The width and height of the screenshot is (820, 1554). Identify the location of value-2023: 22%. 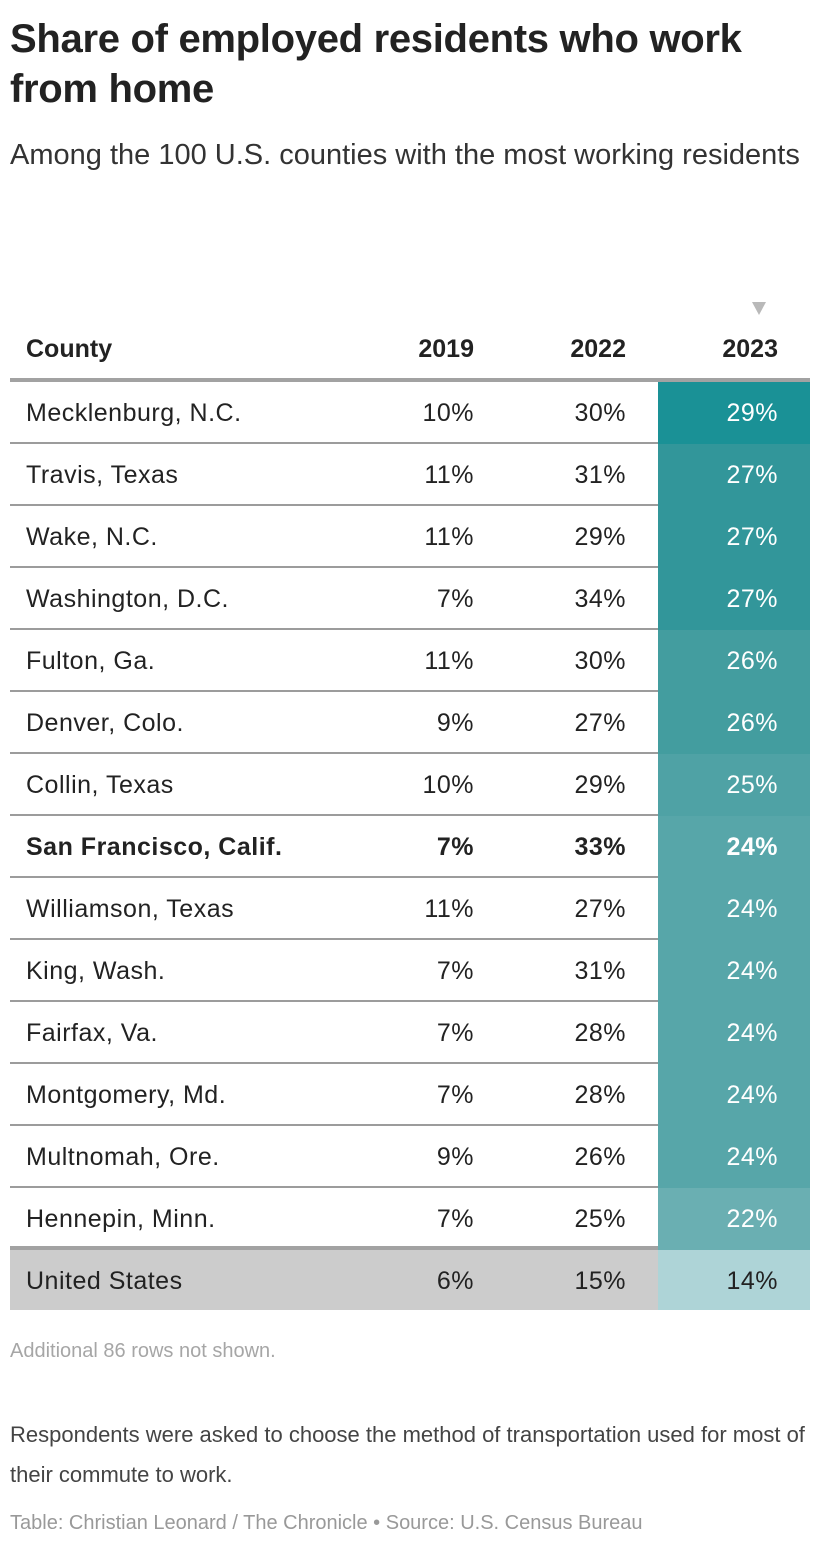
(752, 1219).